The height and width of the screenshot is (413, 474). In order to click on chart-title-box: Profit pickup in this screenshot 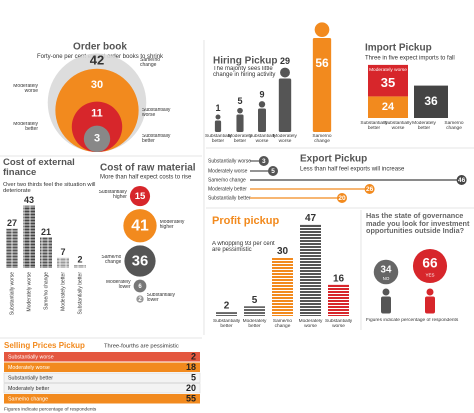, I will do `click(245, 221)`.